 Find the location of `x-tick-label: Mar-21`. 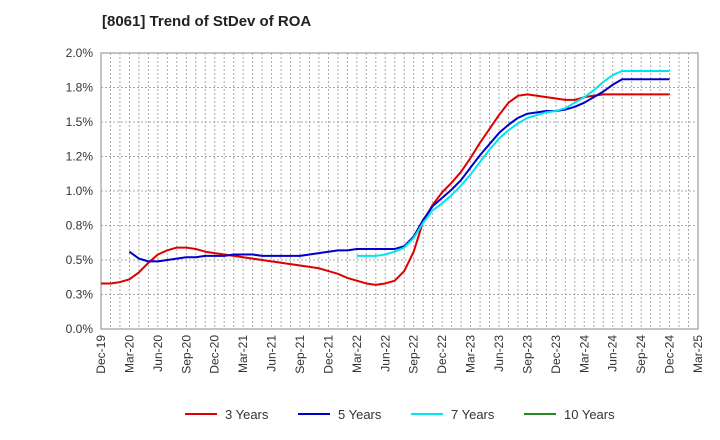

x-tick-label: Mar-21 is located at coordinates (243, 354).